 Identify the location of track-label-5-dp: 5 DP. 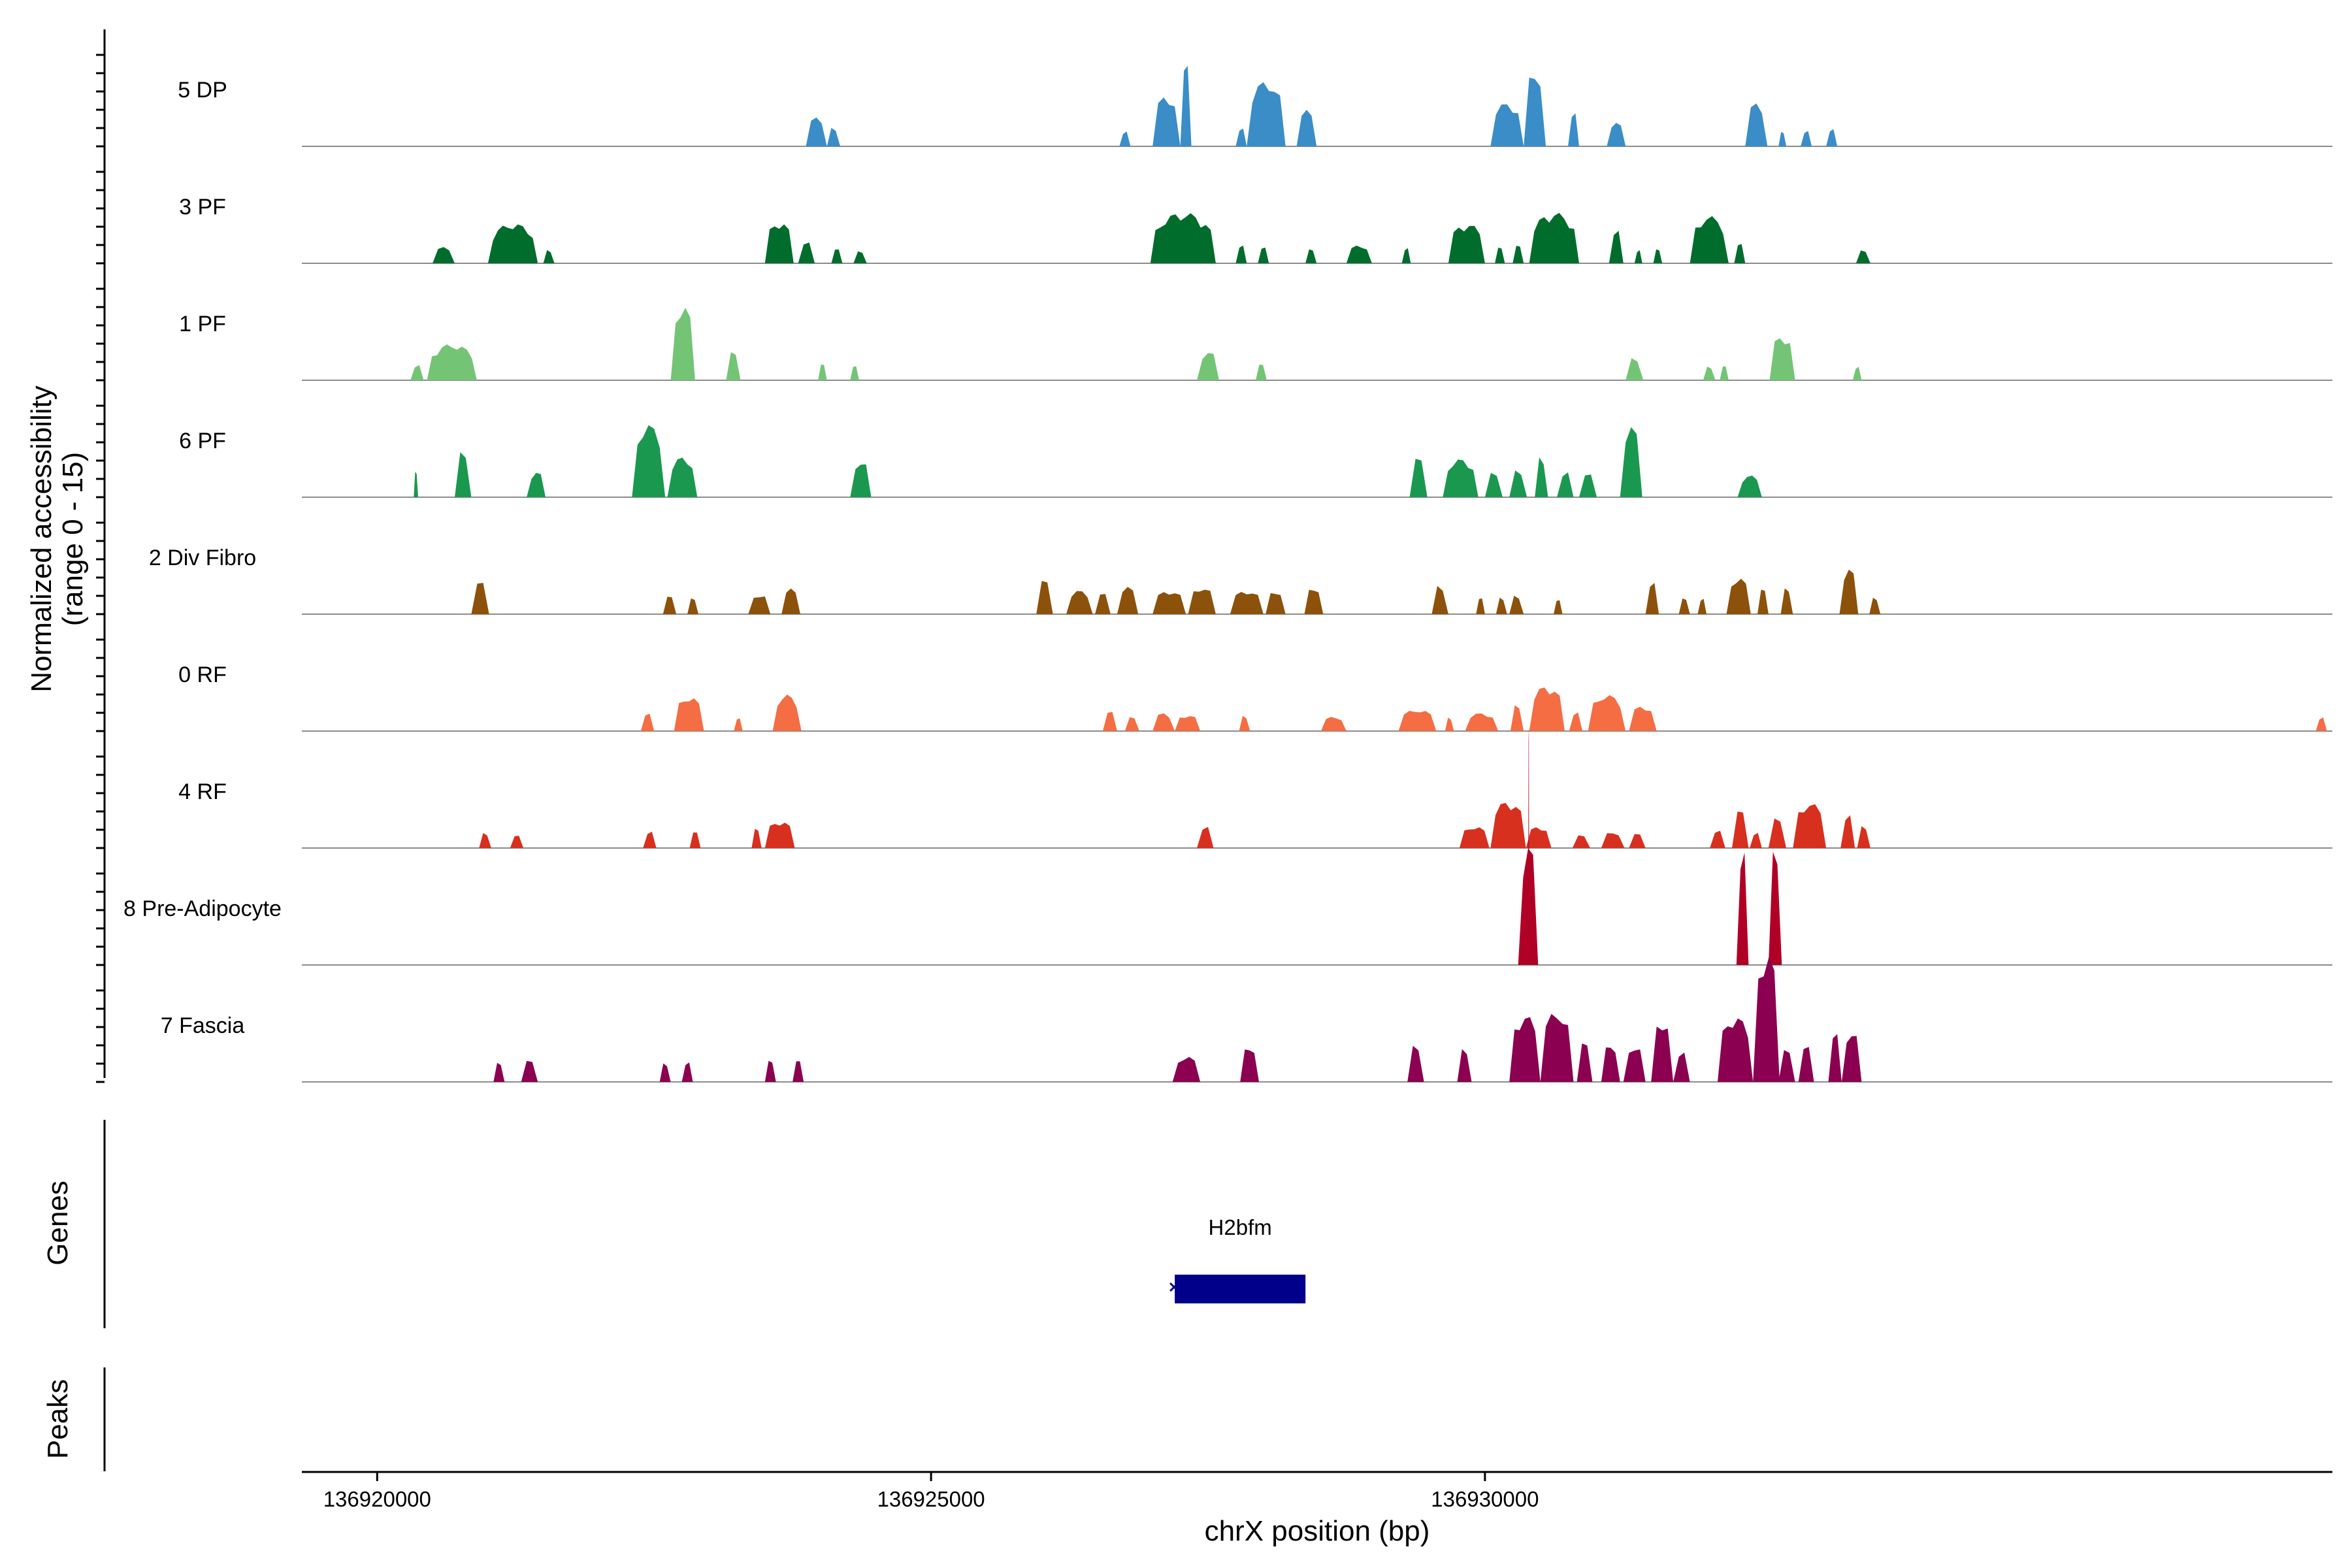
(202, 90).